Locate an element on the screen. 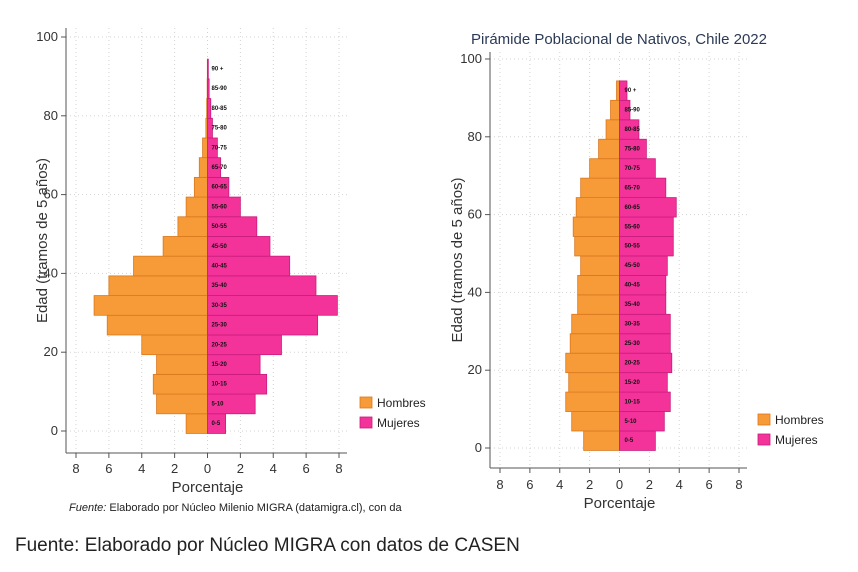 This screenshot has height=572, width=858. y-tick-label: 40 is located at coordinates (51, 272).